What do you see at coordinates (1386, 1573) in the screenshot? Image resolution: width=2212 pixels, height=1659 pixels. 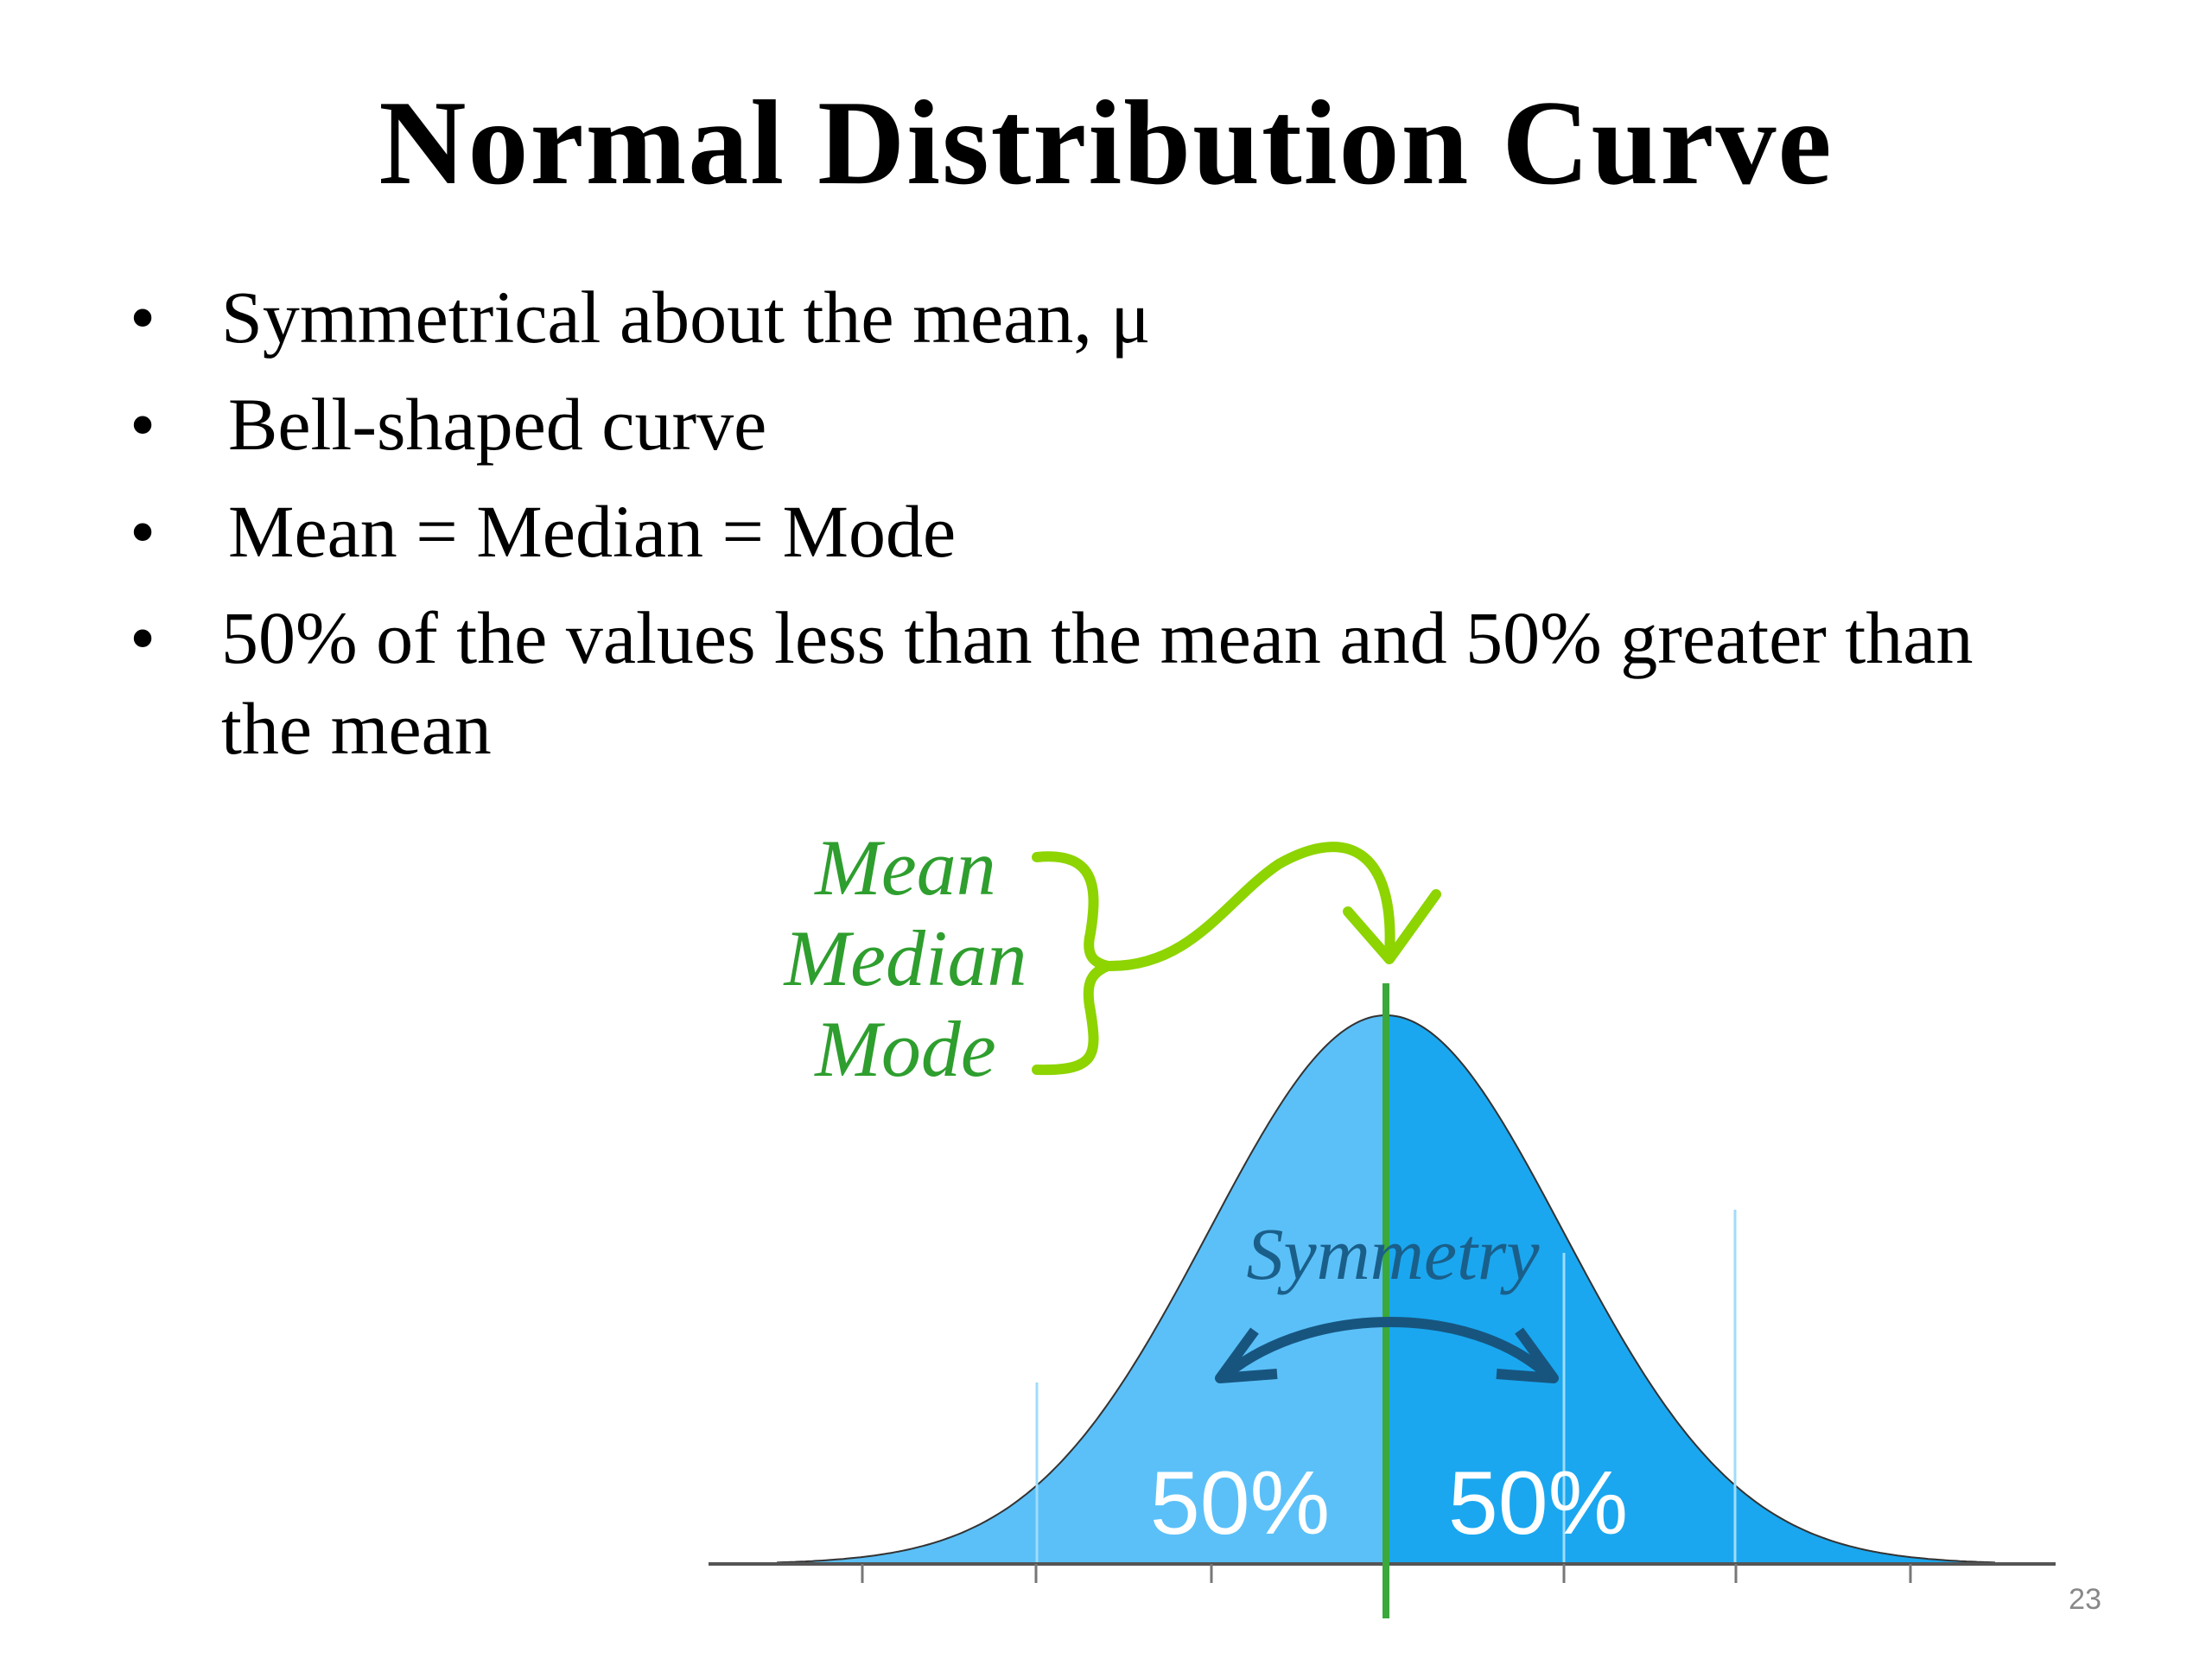 I see `ticks` at bounding box center [1386, 1573].